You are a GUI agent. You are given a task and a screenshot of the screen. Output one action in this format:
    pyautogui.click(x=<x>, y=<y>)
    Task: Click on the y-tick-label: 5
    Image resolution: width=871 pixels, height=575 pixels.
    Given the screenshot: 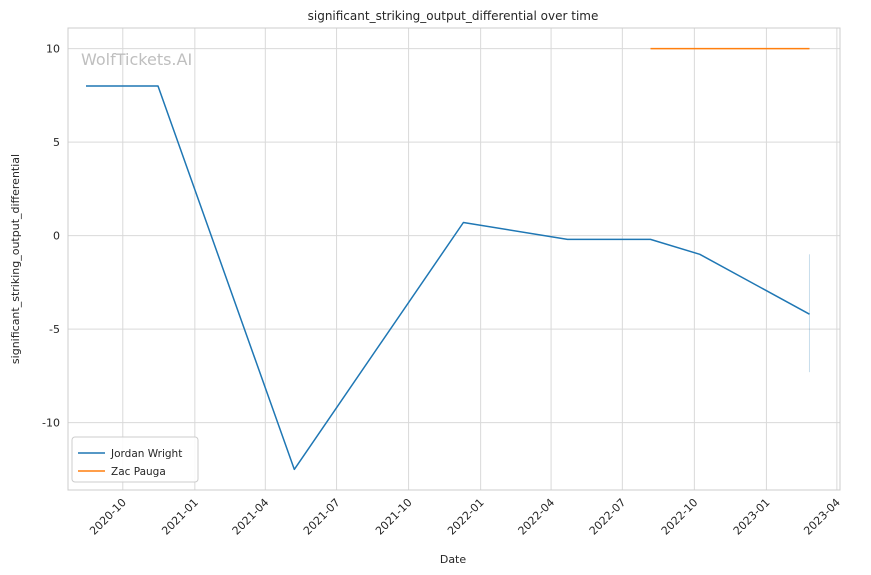 What is the action you would take?
    pyautogui.click(x=56, y=142)
    